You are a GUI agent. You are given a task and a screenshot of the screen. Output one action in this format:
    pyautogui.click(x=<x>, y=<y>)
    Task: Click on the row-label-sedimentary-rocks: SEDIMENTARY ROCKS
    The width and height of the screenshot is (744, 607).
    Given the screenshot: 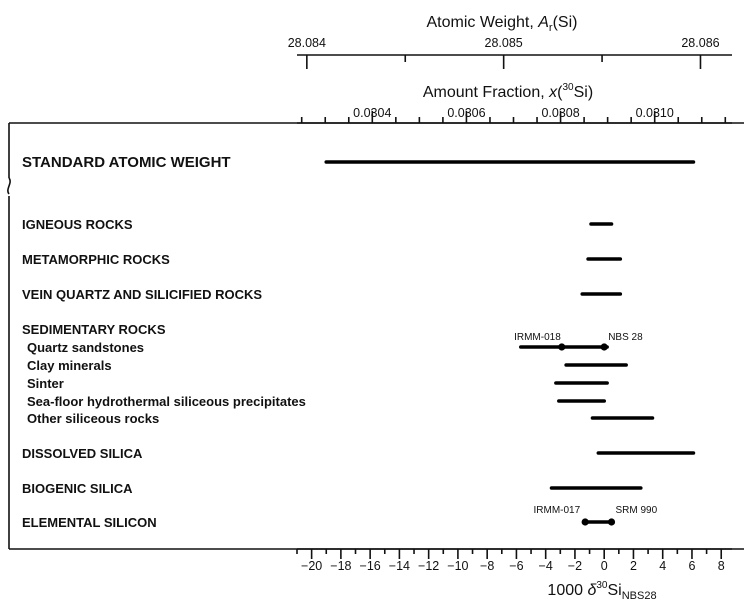 What is the action you would take?
    pyautogui.click(x=94, y=329)
    